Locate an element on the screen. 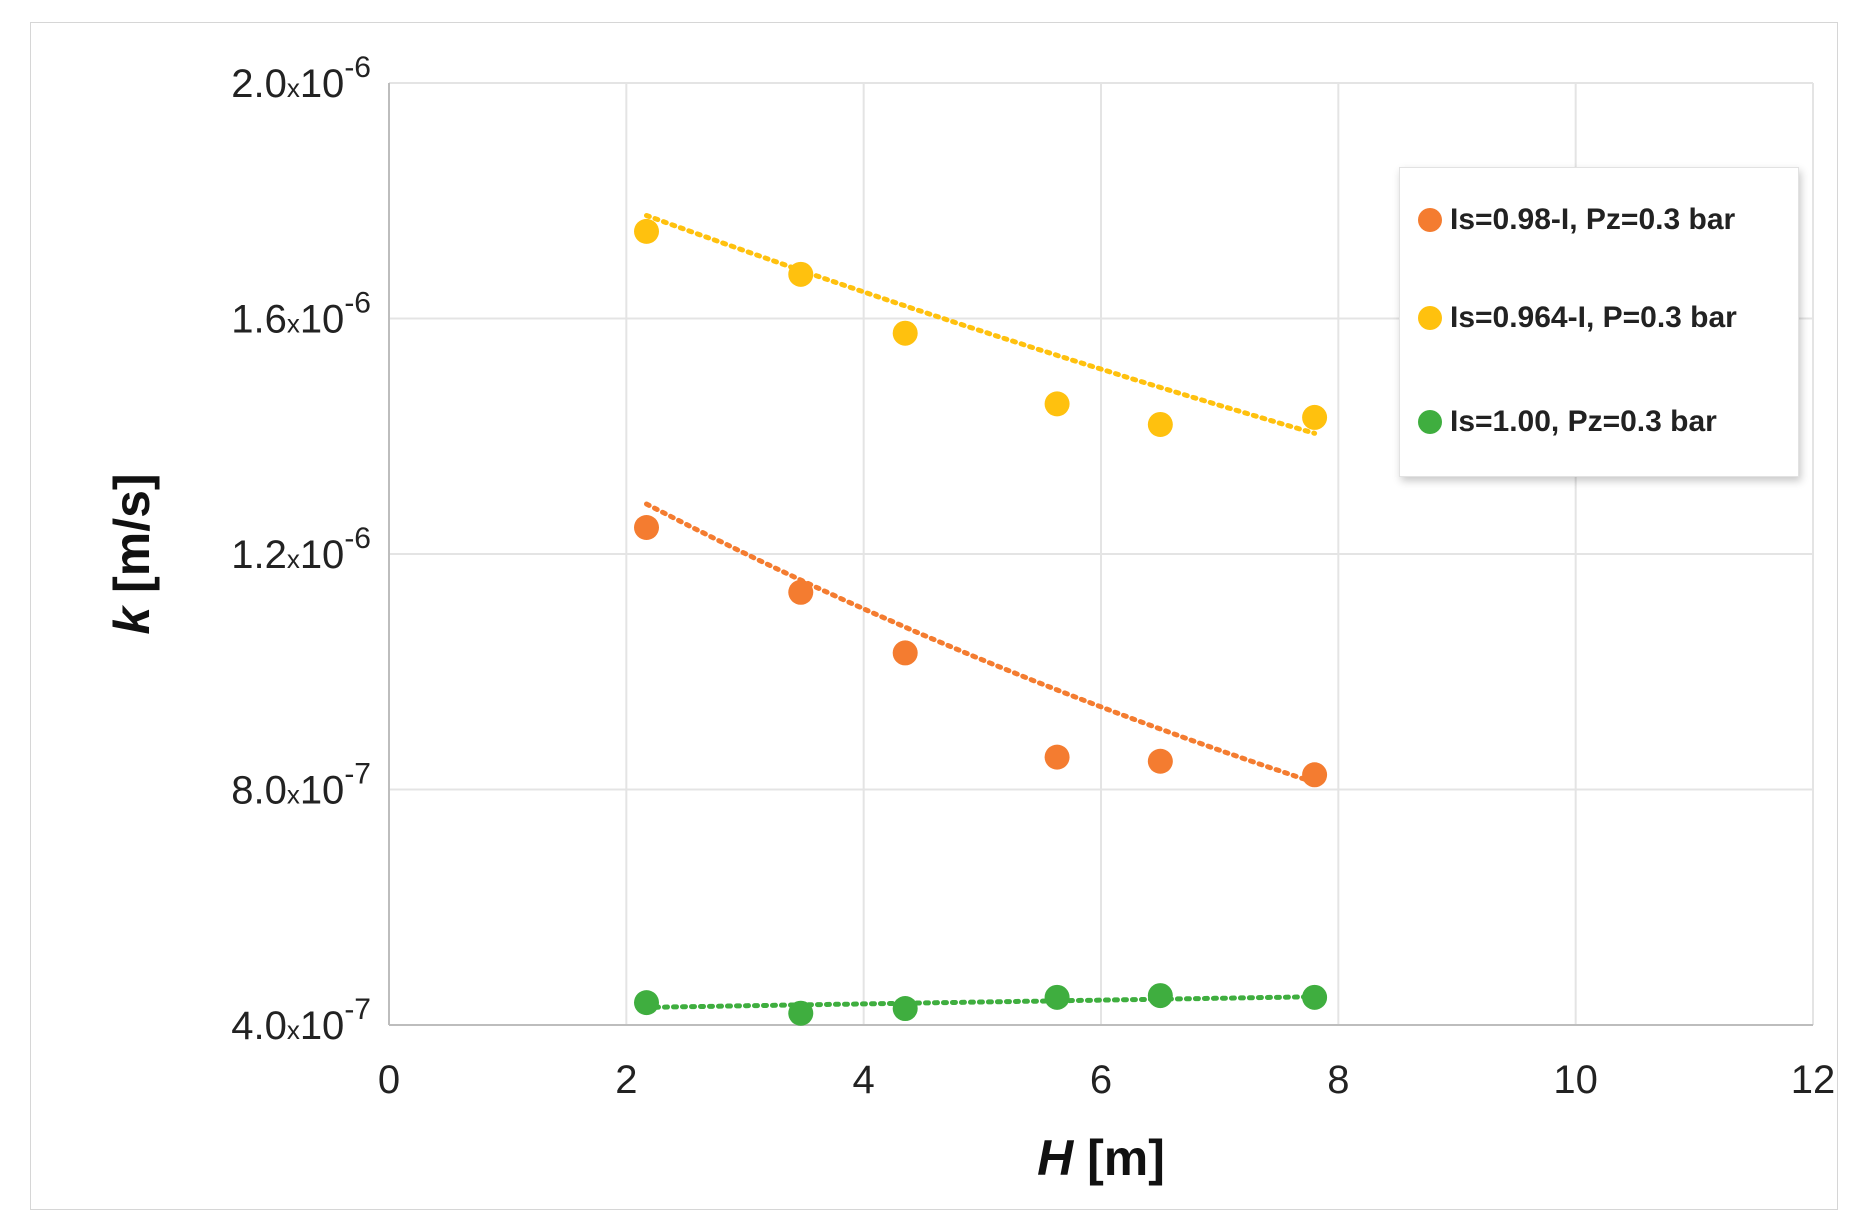  x-tick-label-6: 12 is located at coordinates (1813, 1080).